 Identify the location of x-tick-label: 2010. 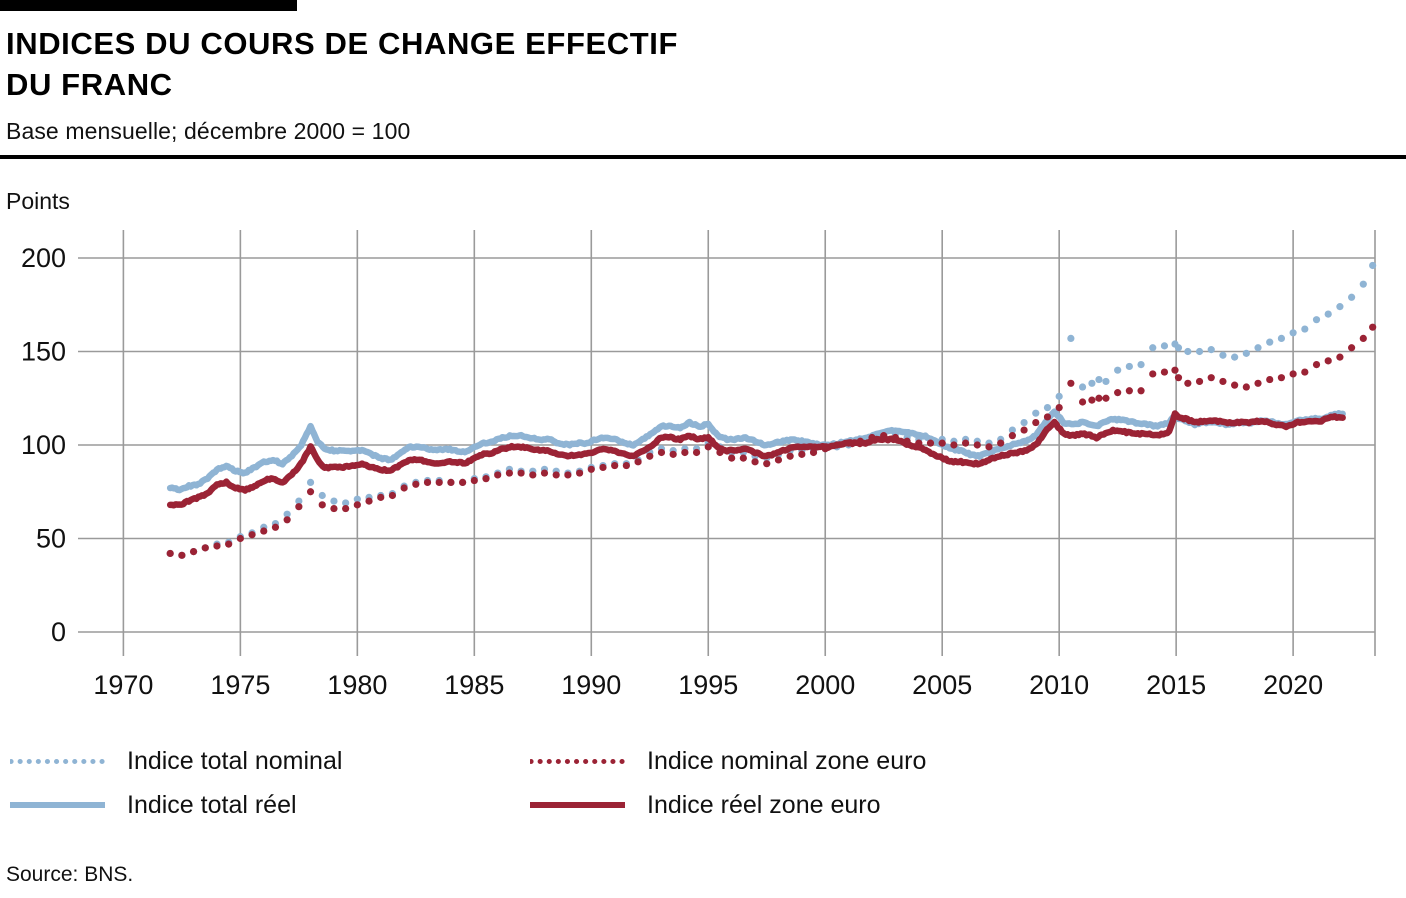
(1059, 685).